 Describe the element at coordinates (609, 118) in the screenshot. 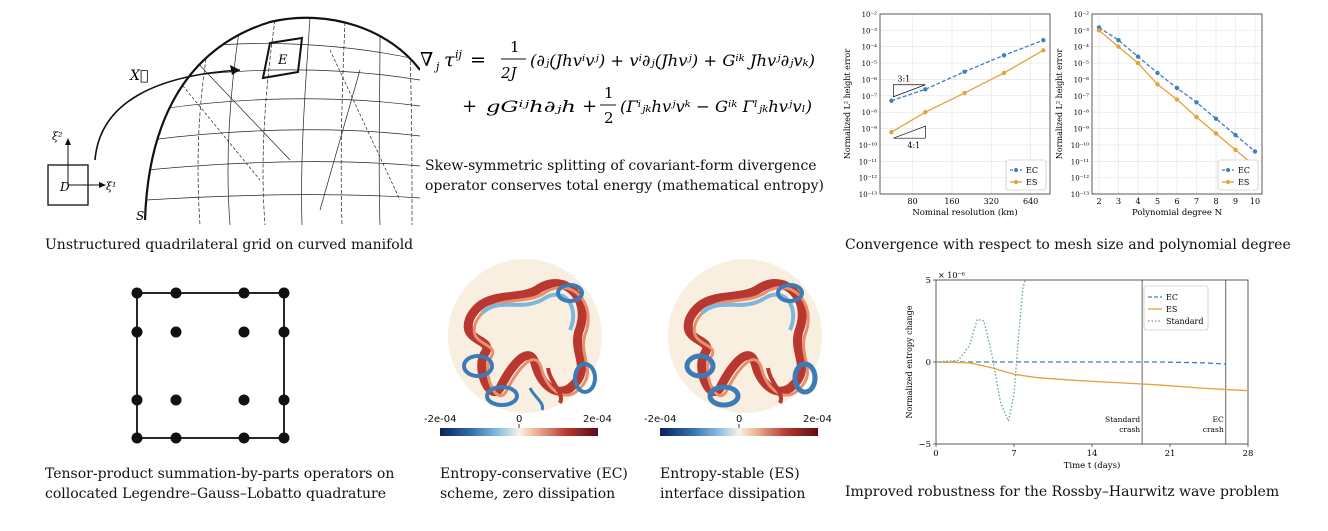

I see `eq2-frac-den: 2` at that location.